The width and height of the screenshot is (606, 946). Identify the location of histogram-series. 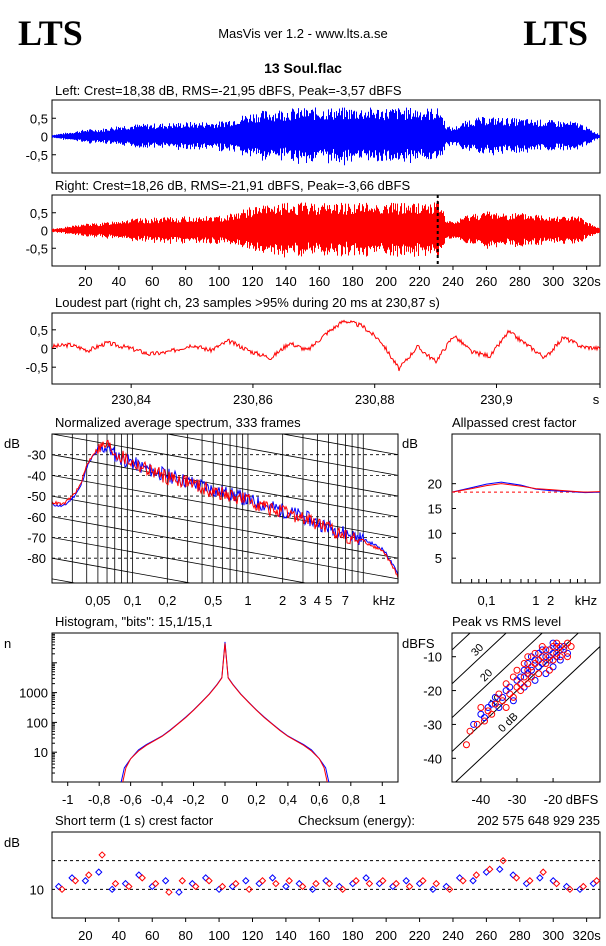
(225, 712).